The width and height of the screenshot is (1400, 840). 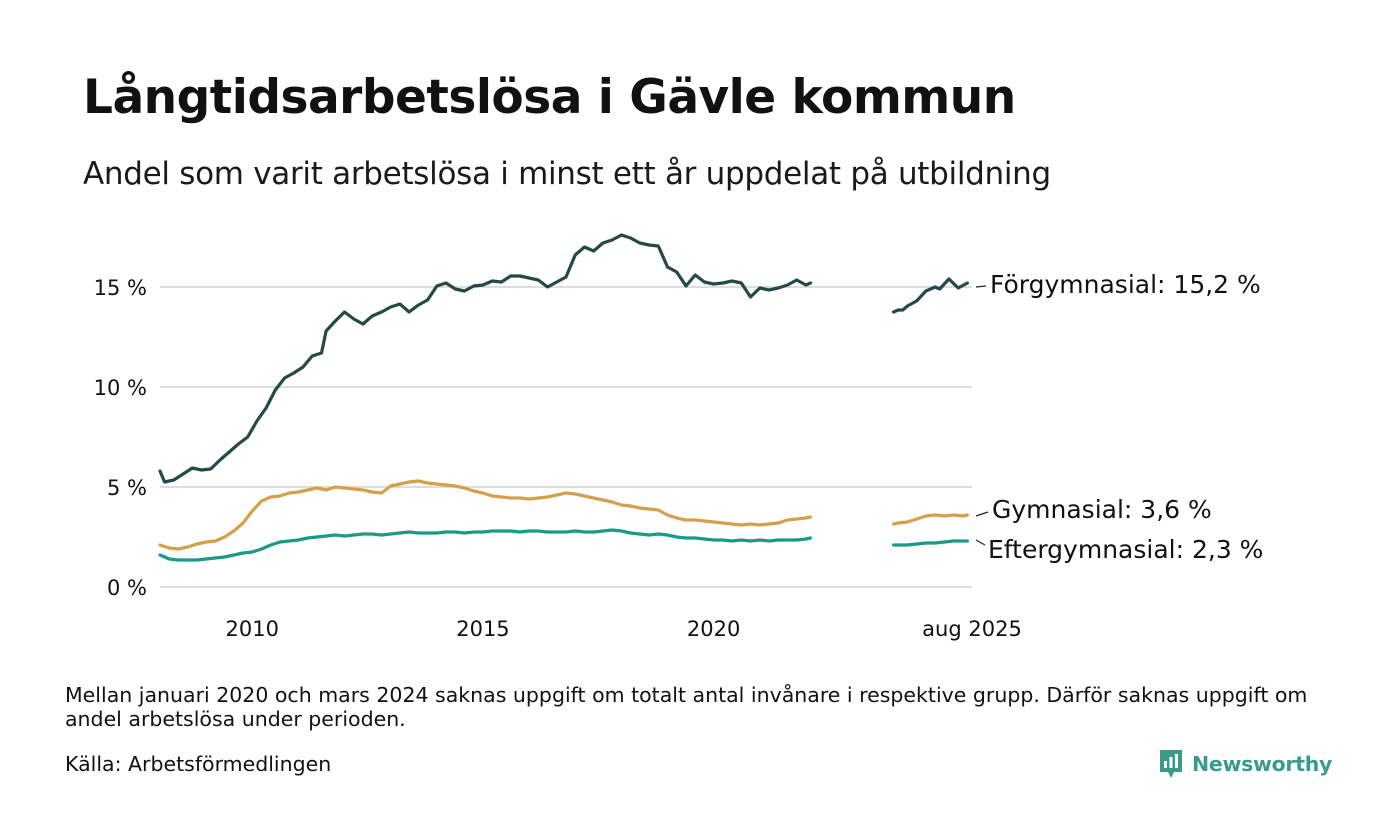 I want to click on x-axis-tick-labels: 2010 2015 2020 aug 2025, so click(x=624, y=629).